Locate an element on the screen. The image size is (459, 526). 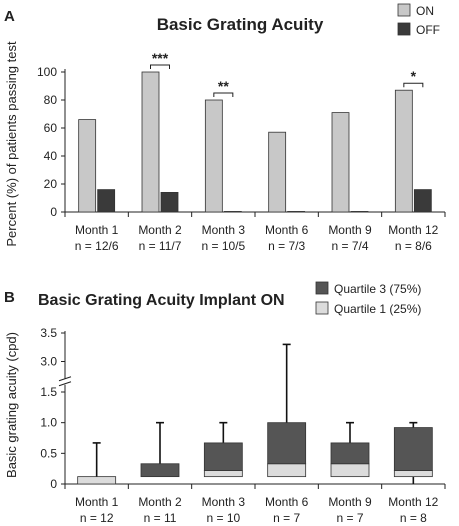
panel-b-category-label: Month 9 is located at coordinates (350, 502).